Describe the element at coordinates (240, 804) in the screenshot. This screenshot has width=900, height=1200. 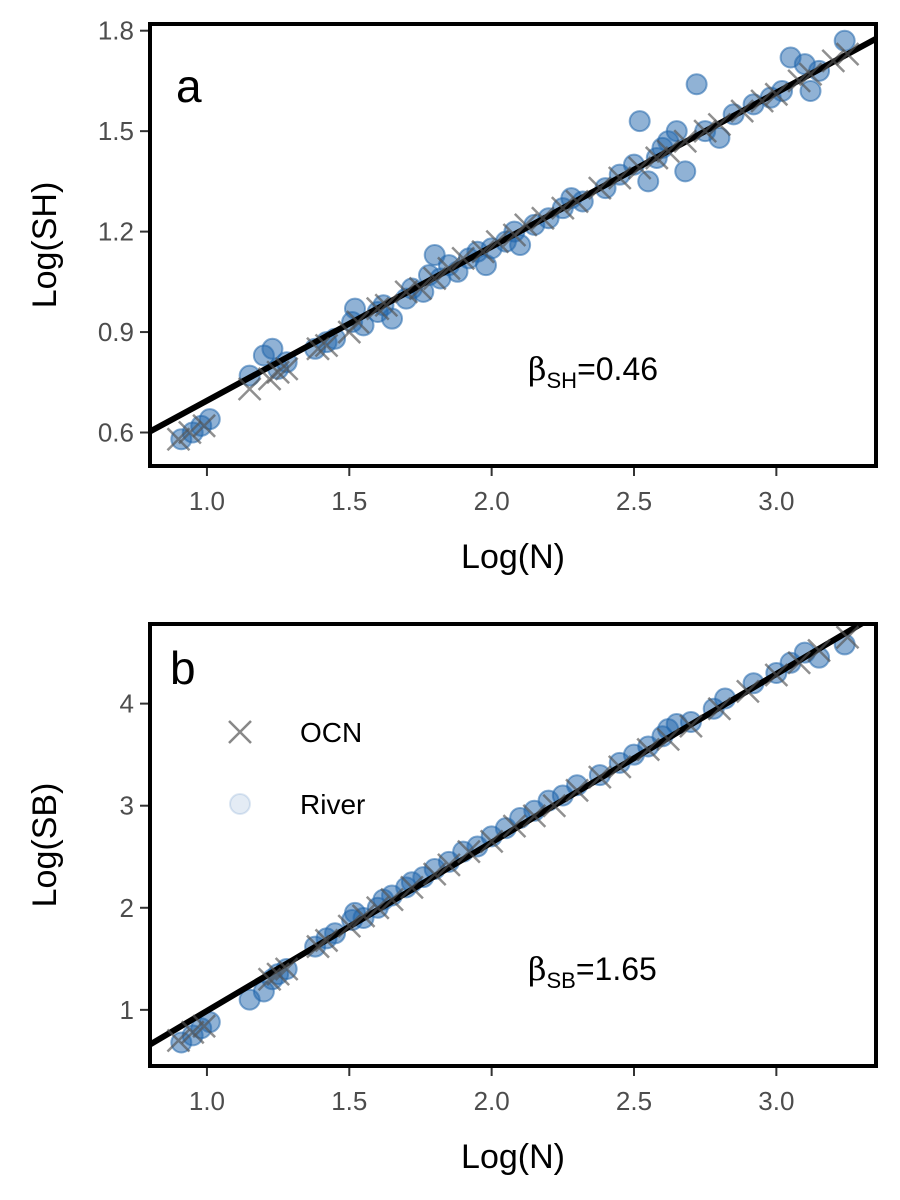
I see `legend-river-icon` at that location.